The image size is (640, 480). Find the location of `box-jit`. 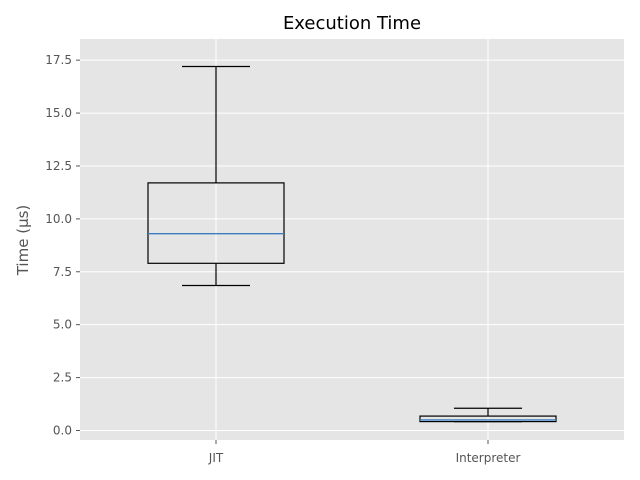

box-jit is located at coordinates (216, 176).